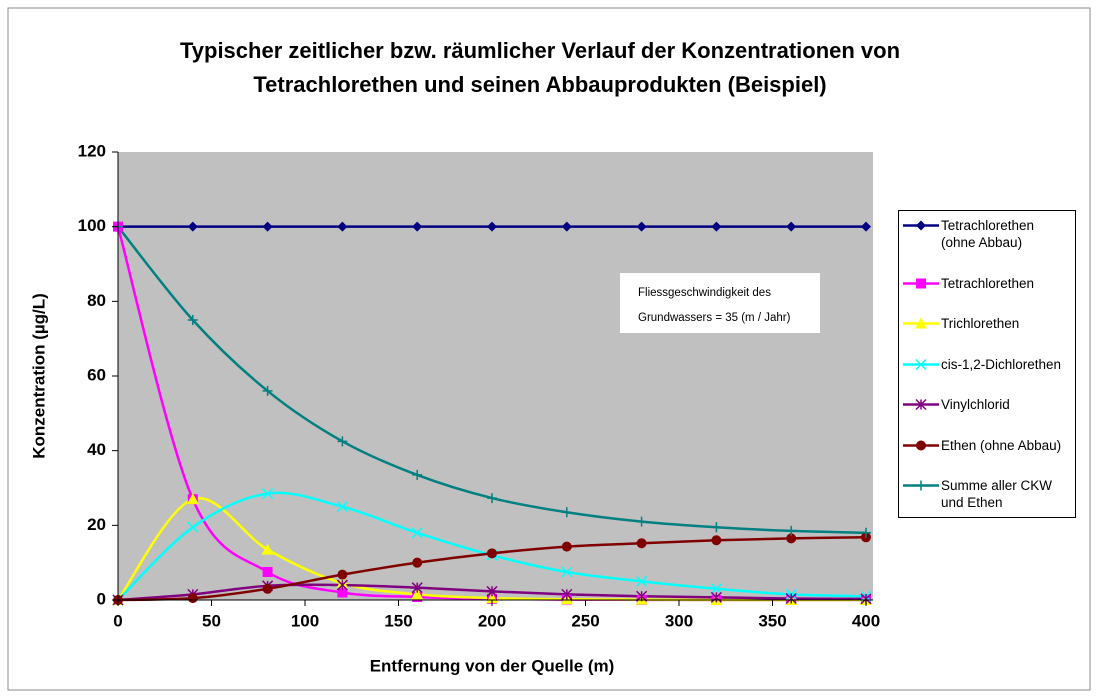 The width and height of the screenshot is (1098, 698). What do you see at coordinates (398, 620) in the screenshot?
I see `x-tick-label: 150` at bounding box center [398, 620].